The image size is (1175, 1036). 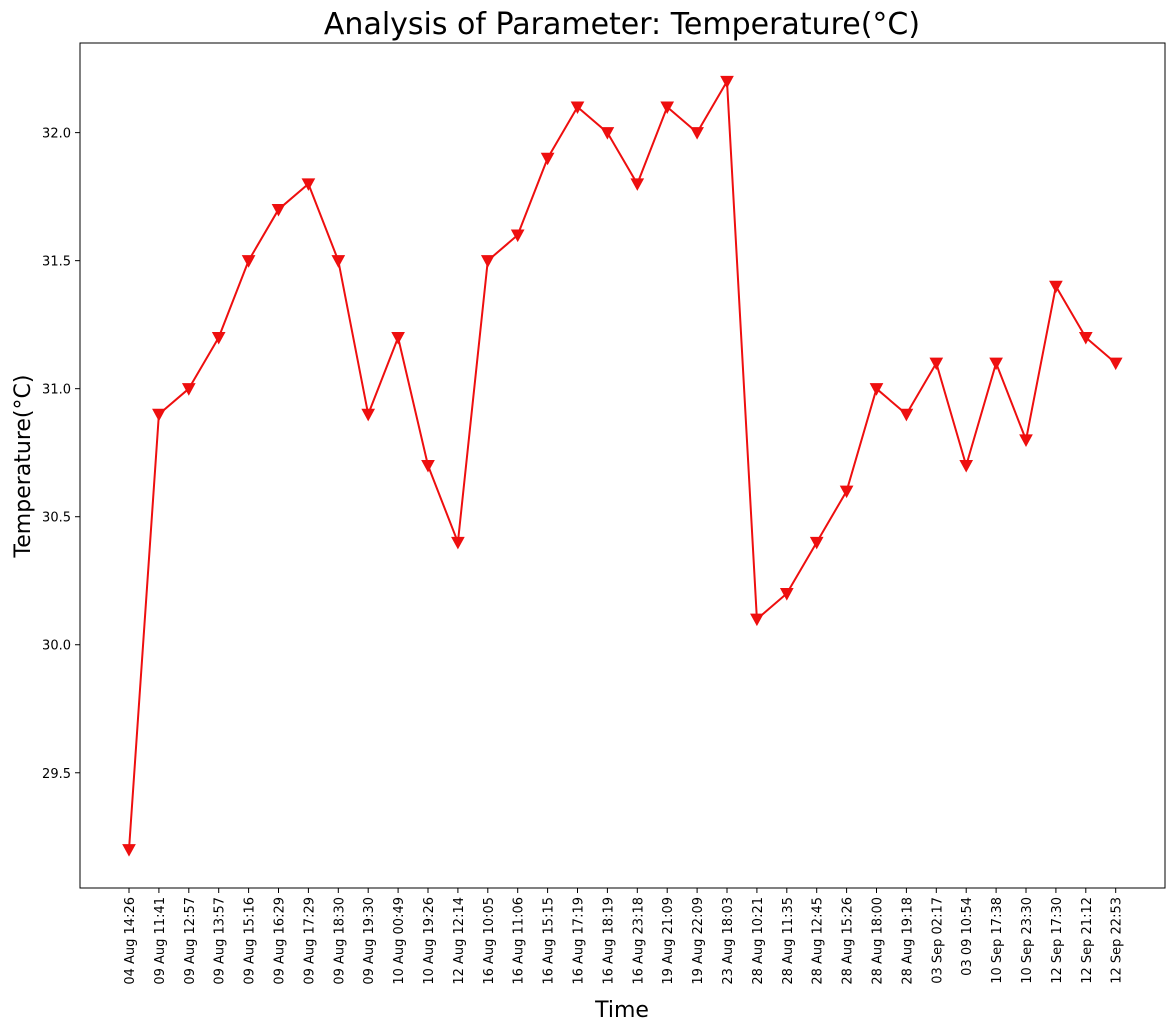 What do you see at coordinates (160, 941) in the screenshot?
I see `x-tick-label: 09 Aug 11:41` at bounding box center [160, 941].